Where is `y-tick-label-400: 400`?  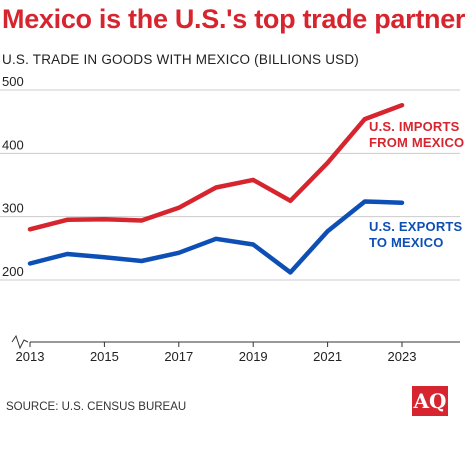
y-tick-label-400: 400 is located at coordinates (13, 144).